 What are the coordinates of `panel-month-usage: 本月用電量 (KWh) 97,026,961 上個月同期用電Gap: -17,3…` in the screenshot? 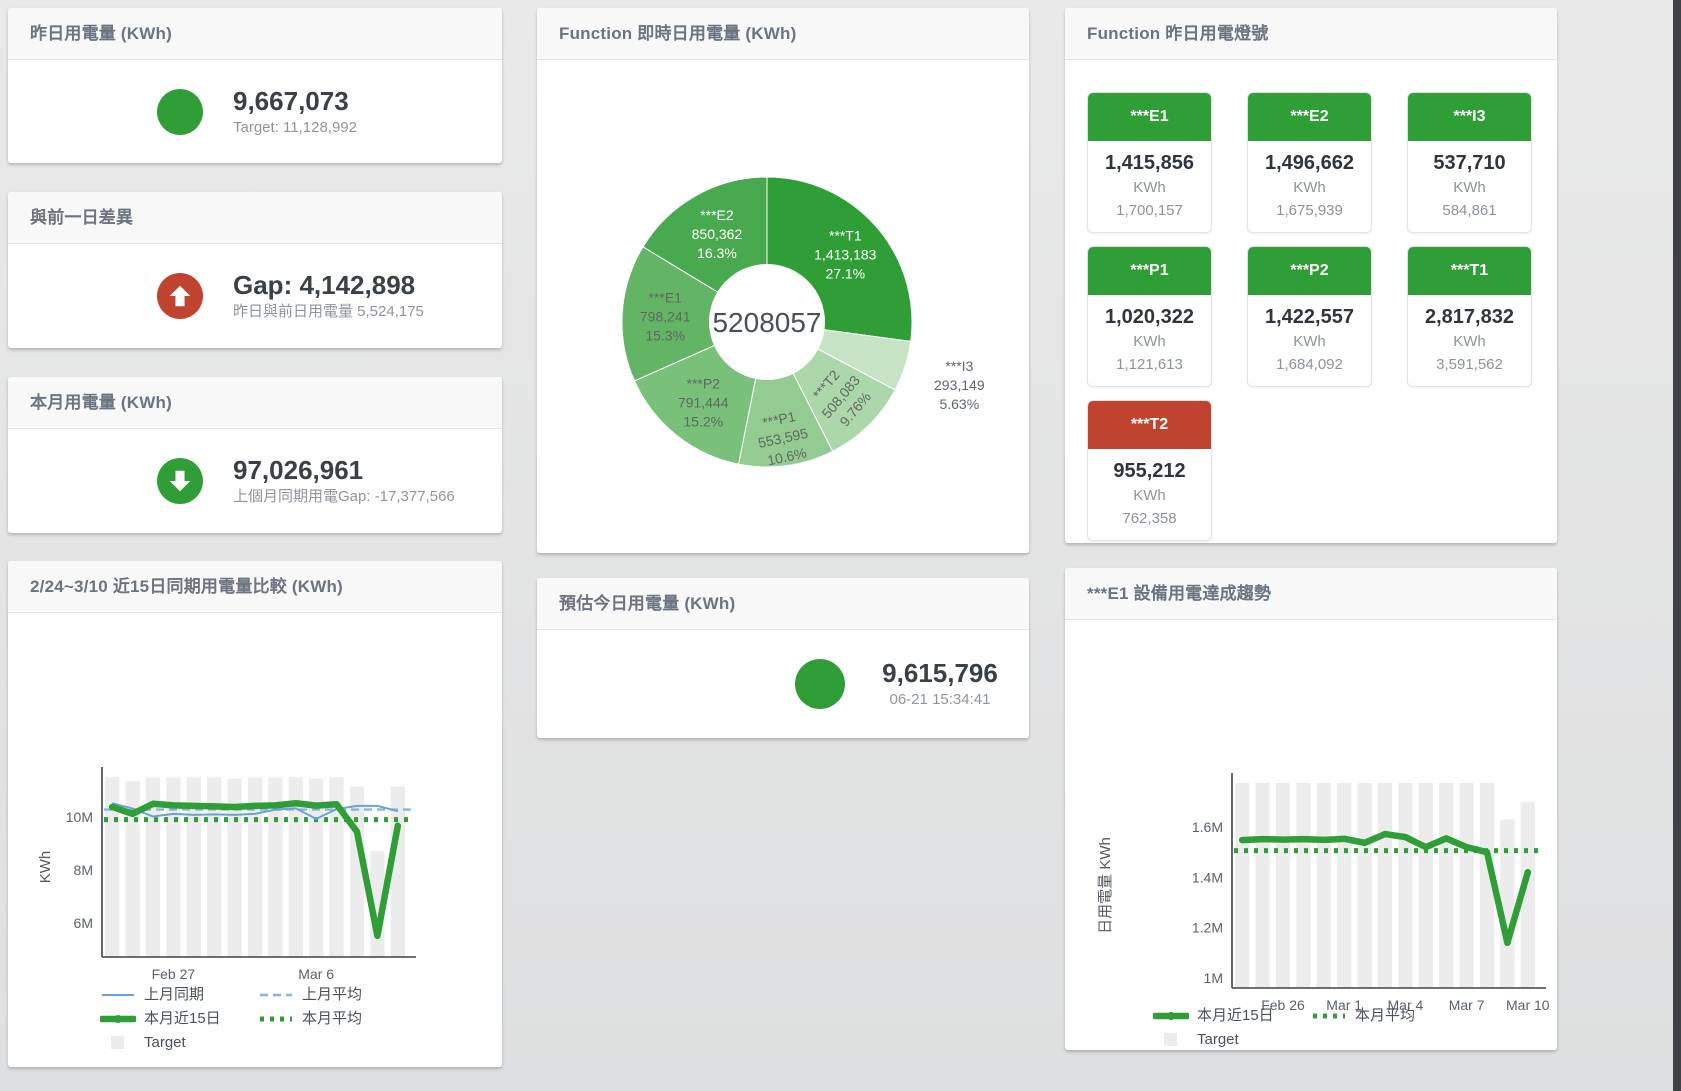 It's located at (255, 455).